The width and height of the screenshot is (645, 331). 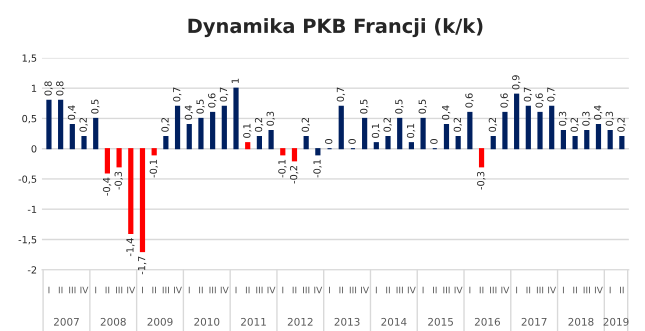 What do you see at coordinates (212, 100) in the screenshot?
I see `data-label: 0,6` at bounding box center [212, 100].